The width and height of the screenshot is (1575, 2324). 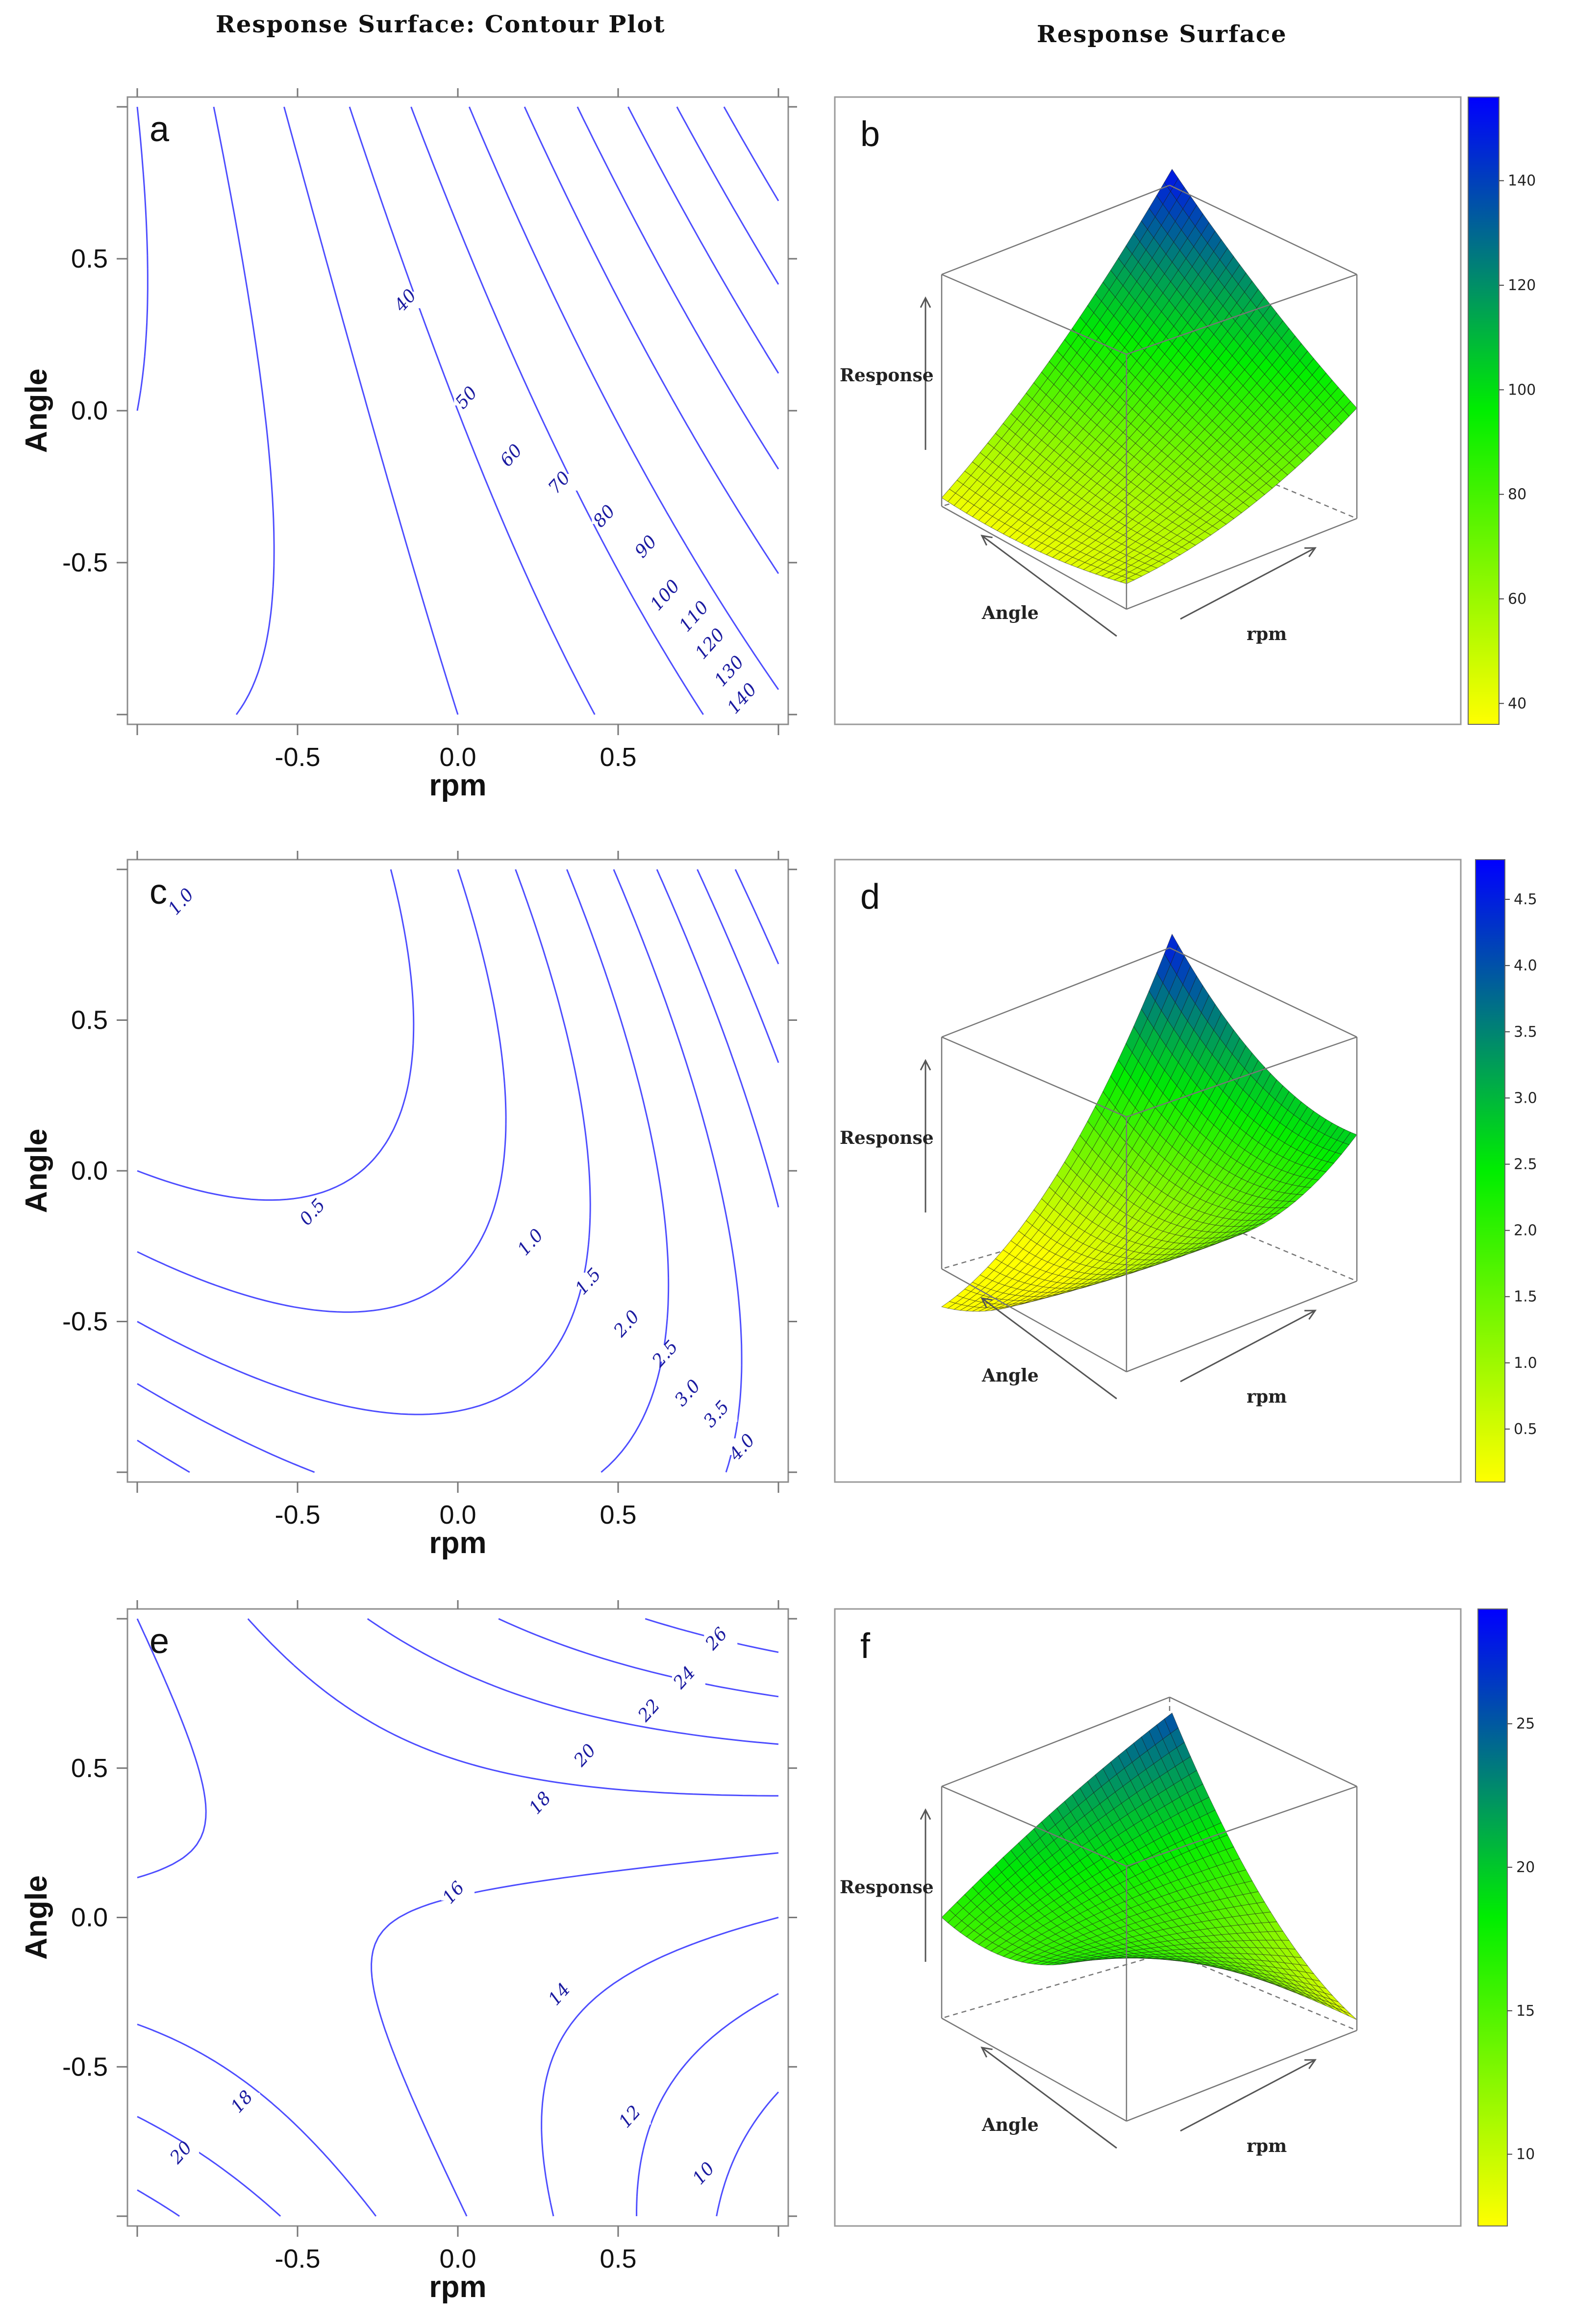 I want to click on colorbar-tick-label: 4.0, so click(x=1525, y=965).